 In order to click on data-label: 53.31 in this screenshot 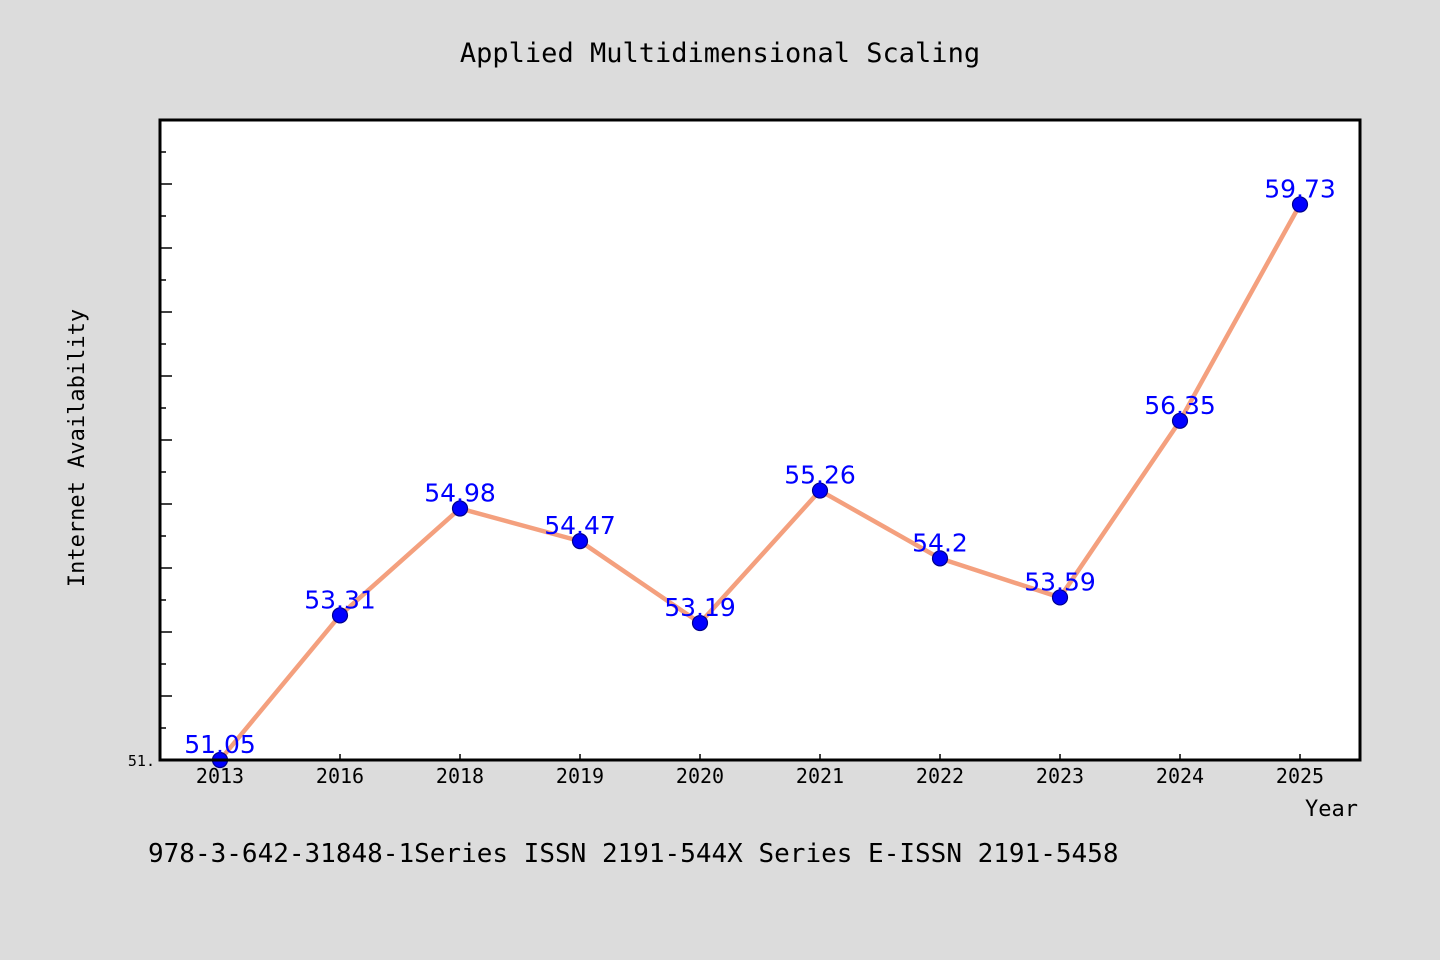, I will do `click(340, 599)`.